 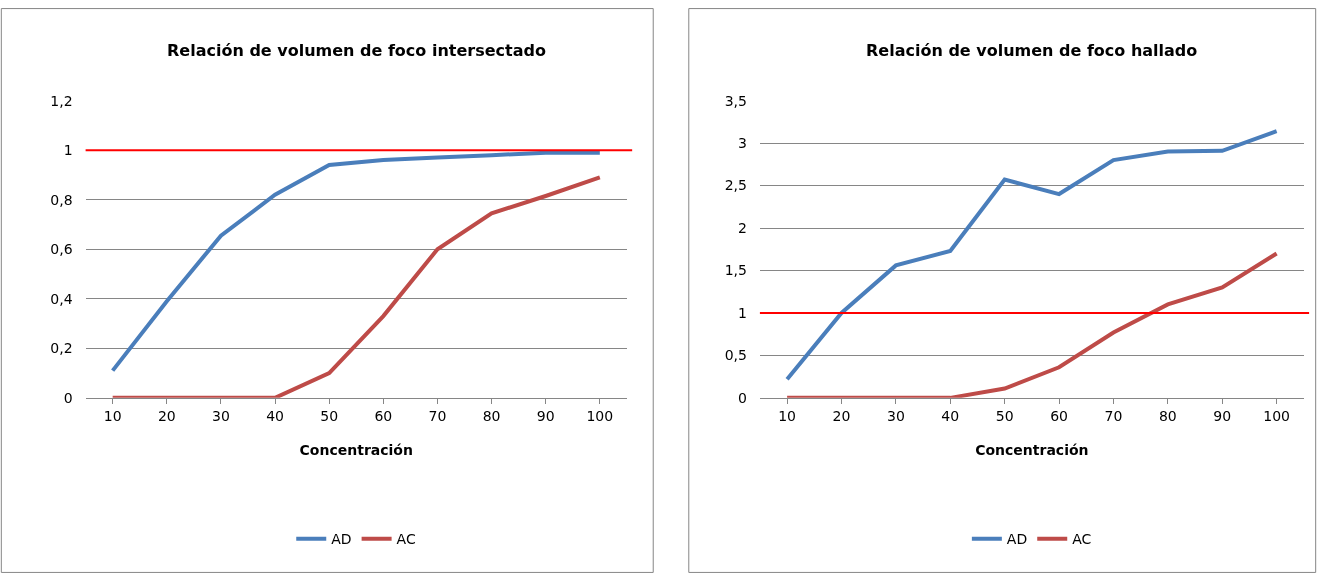 I want to click on y-tick-label: 3, so click(x=742, y=143).